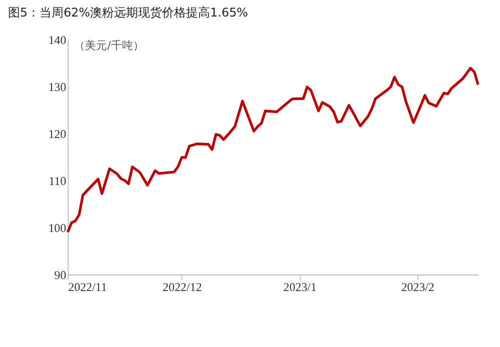 This screenshot has height=347, width=500. Describe the element at coordinates (417, 287) in the screenshot. I see `x-tick-label: 2023/2` at that location.